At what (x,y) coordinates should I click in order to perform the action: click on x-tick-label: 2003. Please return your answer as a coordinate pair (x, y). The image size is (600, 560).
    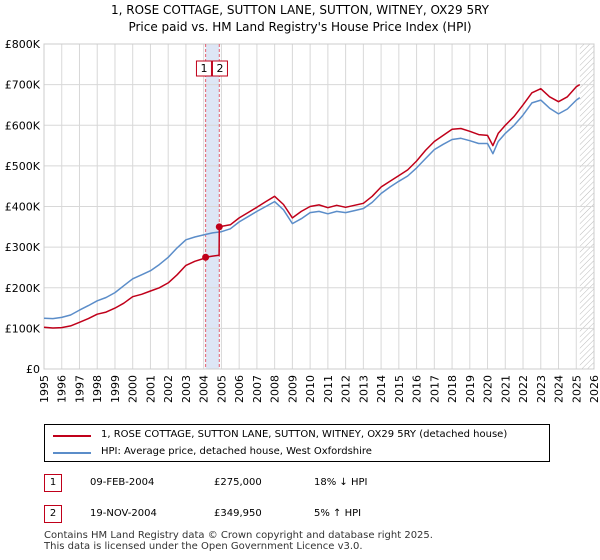
    Looking at the image, I should click on (186, 389).